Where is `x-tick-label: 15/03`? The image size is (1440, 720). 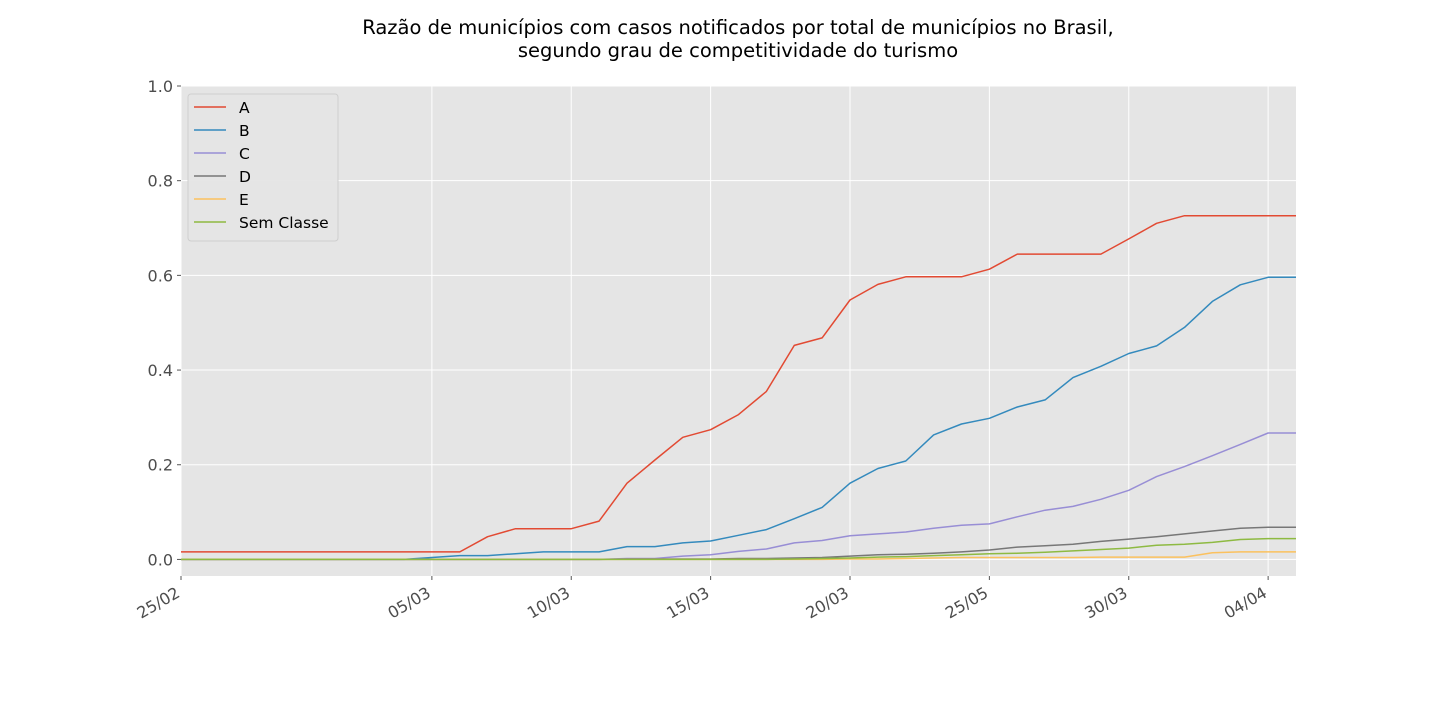 x-tick-label: 15/03 is located at coordinates (687, 603).